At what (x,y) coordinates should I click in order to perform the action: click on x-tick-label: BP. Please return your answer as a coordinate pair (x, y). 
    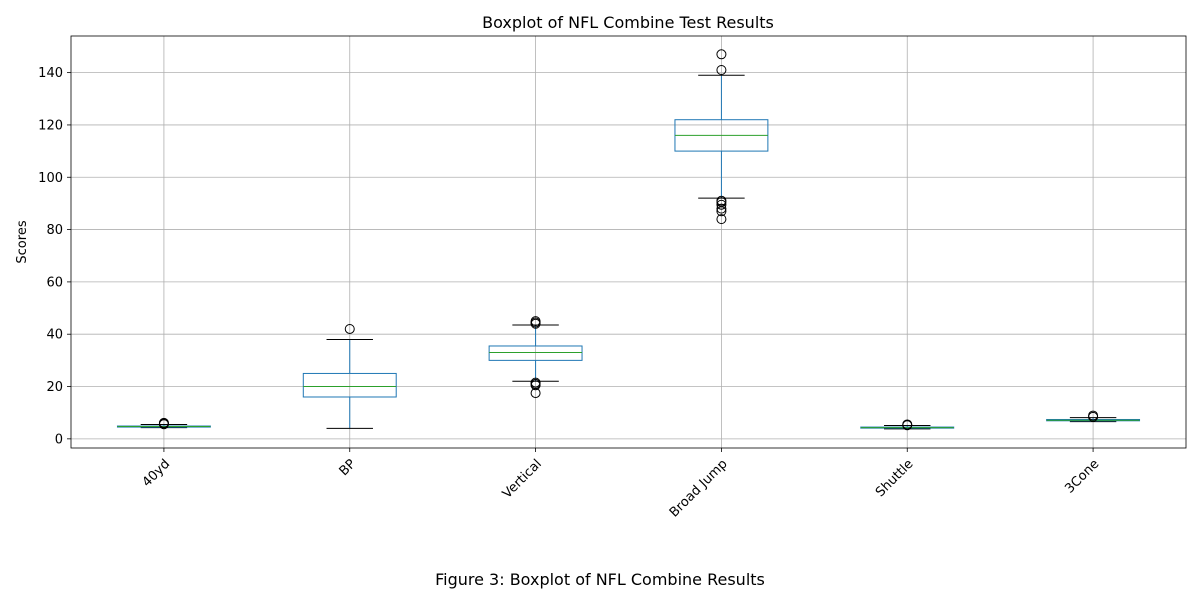
    Looking at the image, I should click on (348, 468).